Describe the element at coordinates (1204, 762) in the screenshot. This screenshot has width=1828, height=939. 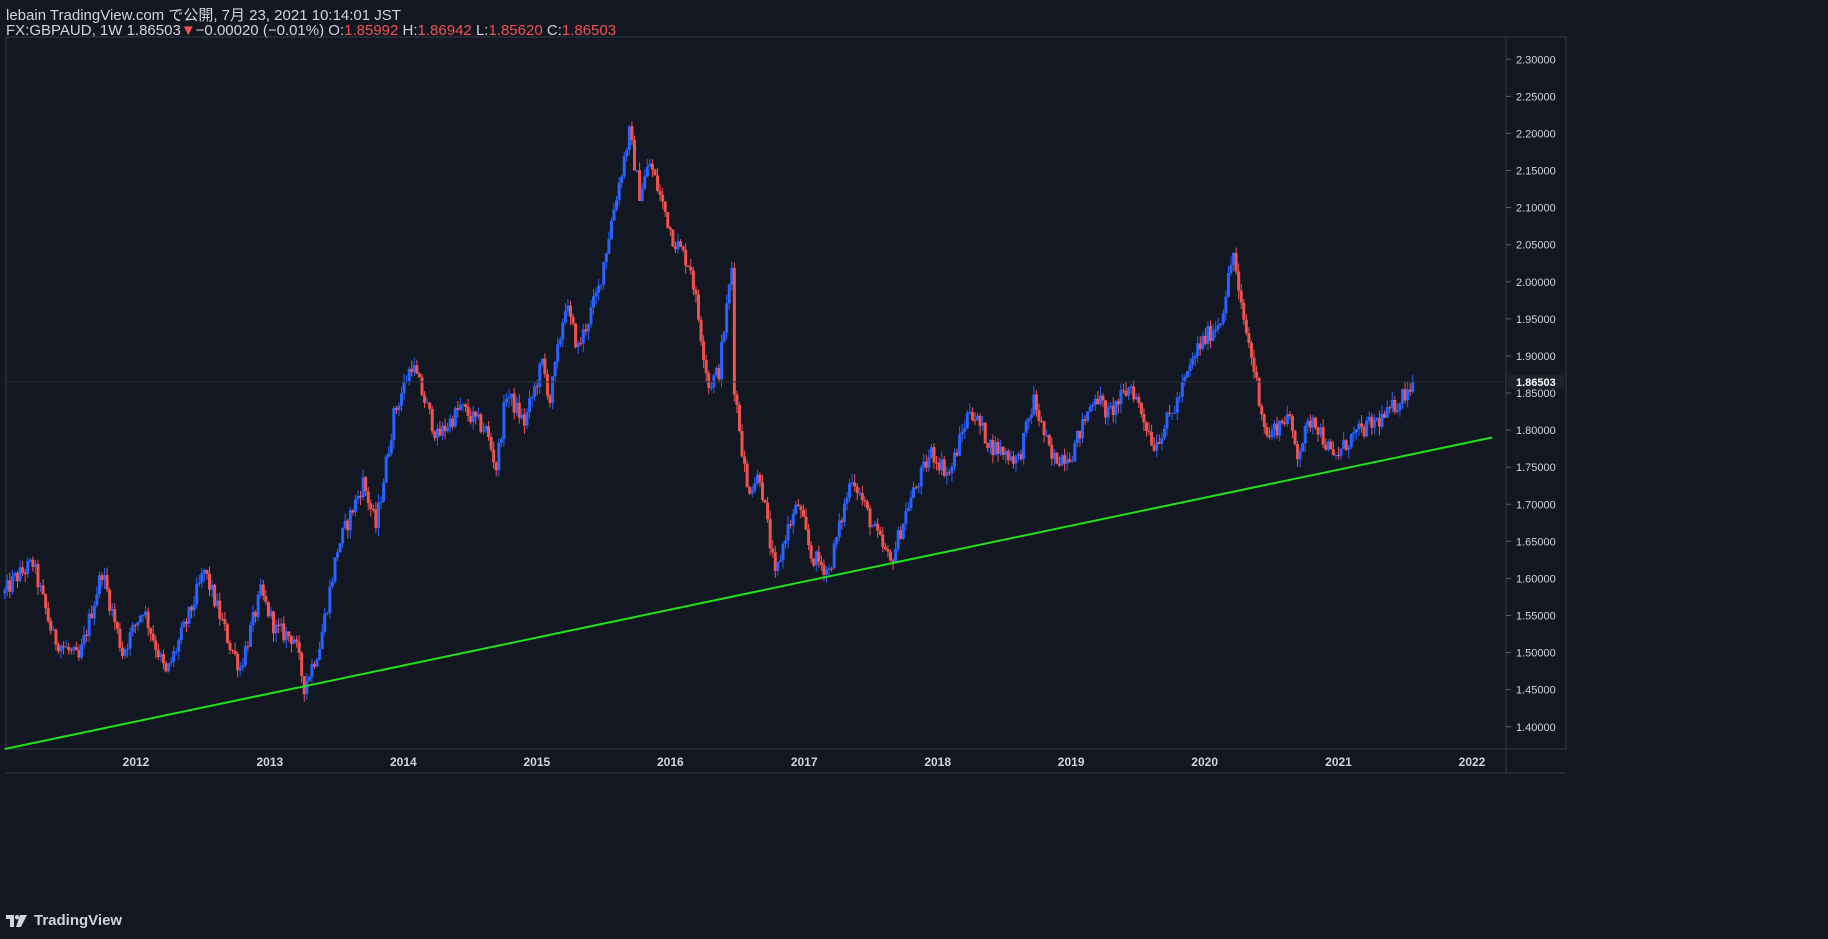
I see `time-tick-label: 2020` at that location.